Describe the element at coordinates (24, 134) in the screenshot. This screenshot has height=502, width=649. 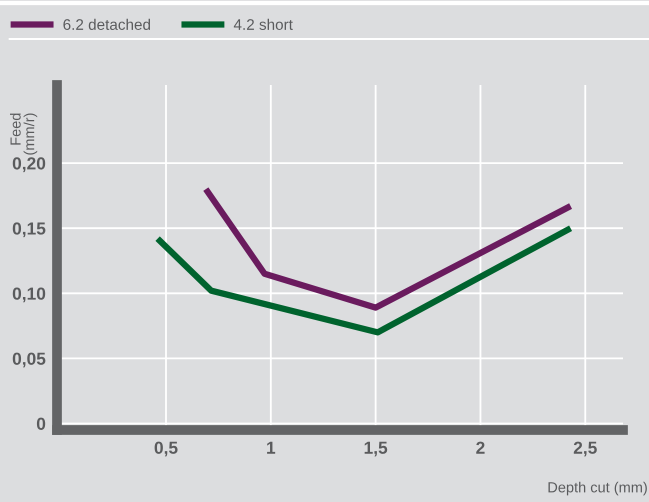
I see `y-axis-title: Feed (mm/r)` at that location.